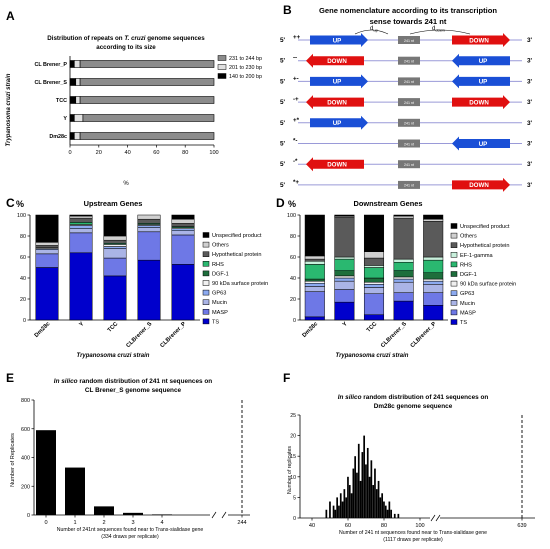  What do you see at coordinates (280, 203) in the screenshot?
I see `panel-letter-d: D` at bounding box center [280, 203].